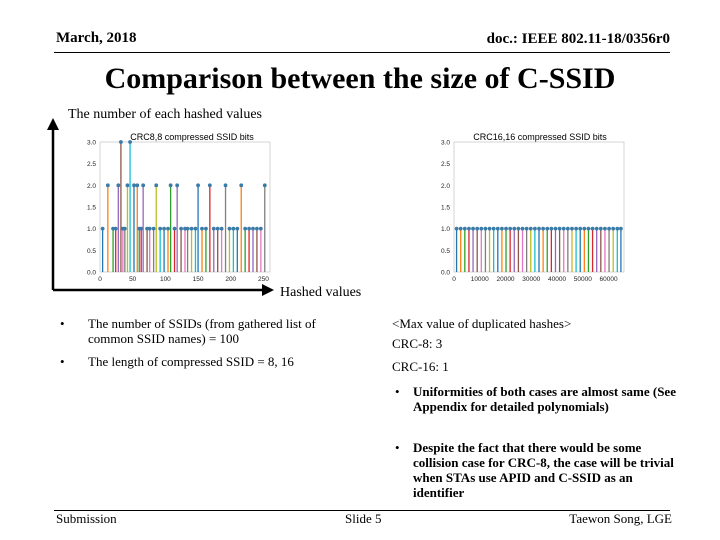 The height and width of the screenshot is (540, 720). I want to click on x-tick-label: 30000, so click(531, 279).